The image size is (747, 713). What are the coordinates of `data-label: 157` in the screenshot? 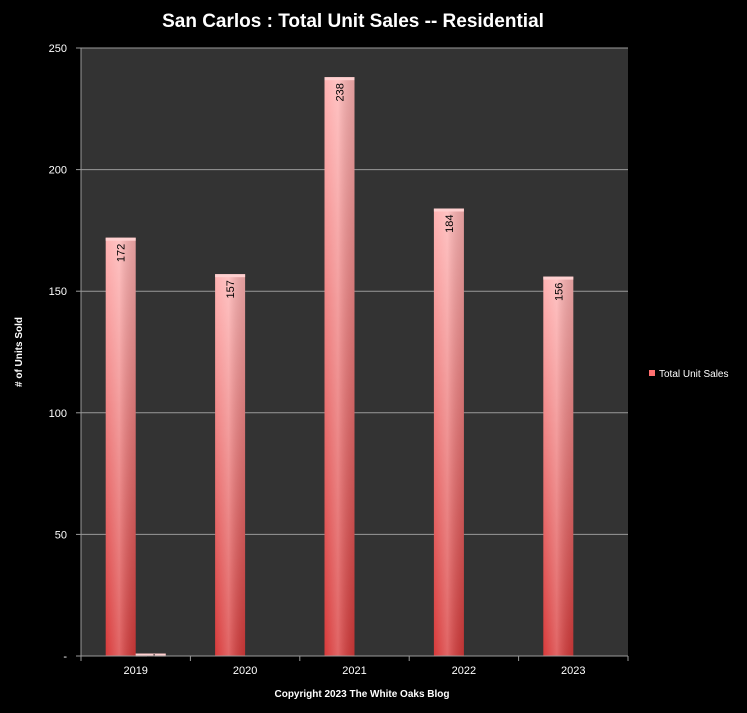 It's located at (231, 289).